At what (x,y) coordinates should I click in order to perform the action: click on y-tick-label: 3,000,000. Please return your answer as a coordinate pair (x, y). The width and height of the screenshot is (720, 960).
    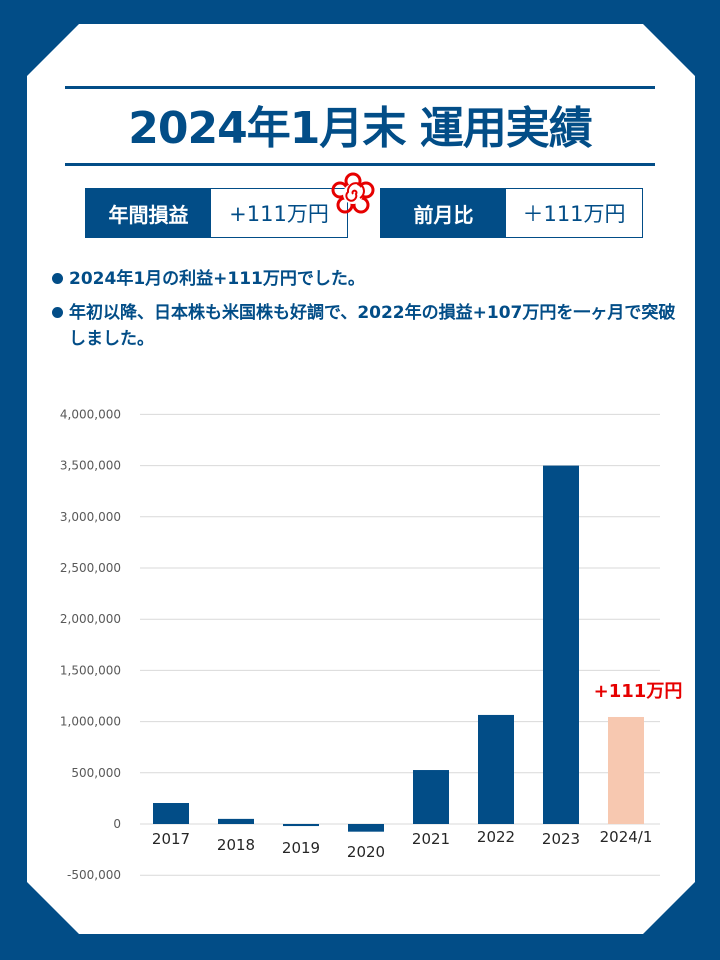
    Looking at the image, I should click on (90, 517).